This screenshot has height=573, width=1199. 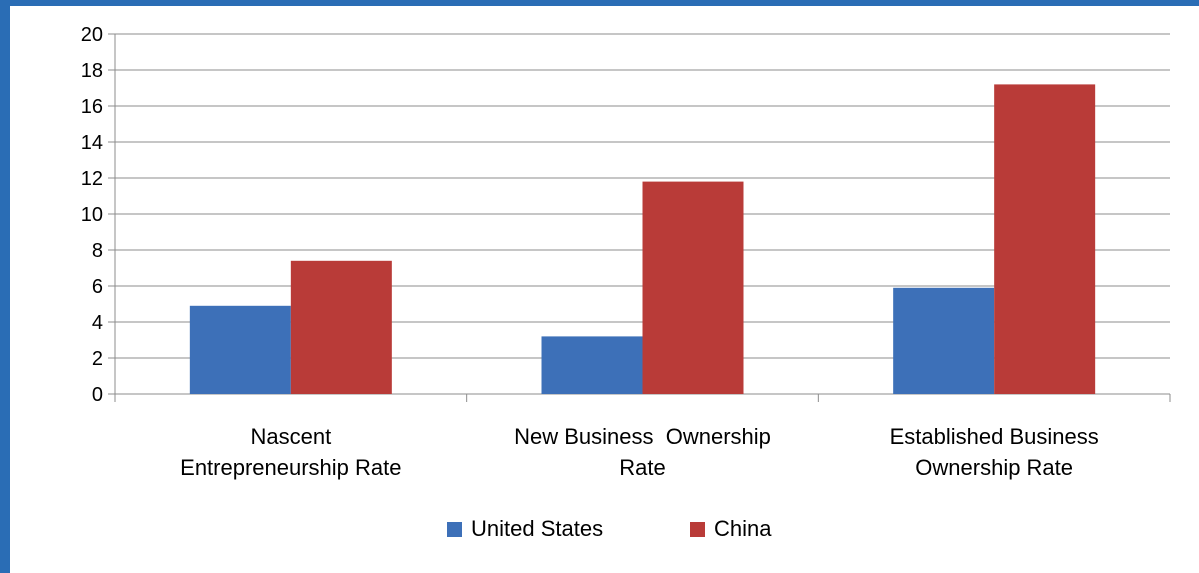 I want to click on legend-label: China, so click(x=743, y=528).